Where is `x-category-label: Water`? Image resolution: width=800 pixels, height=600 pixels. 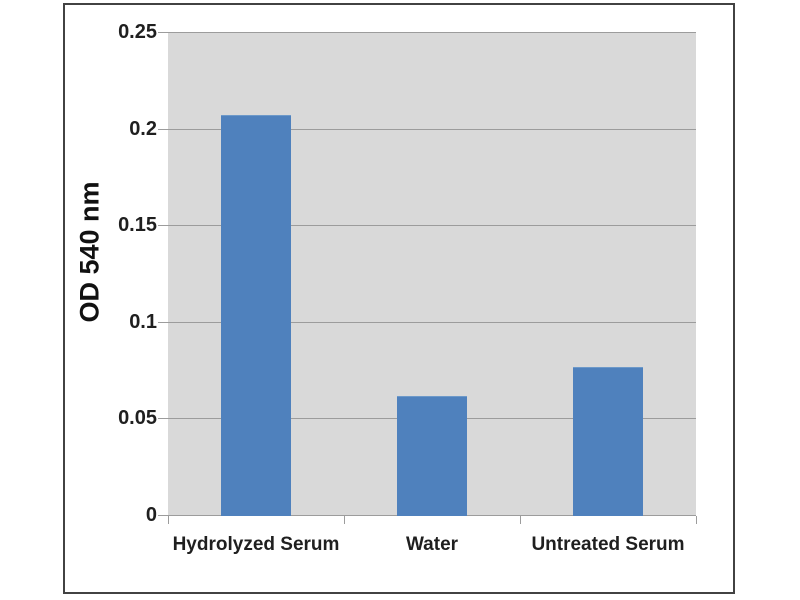 x-category-label: Water is located at coordinates (432, 544).